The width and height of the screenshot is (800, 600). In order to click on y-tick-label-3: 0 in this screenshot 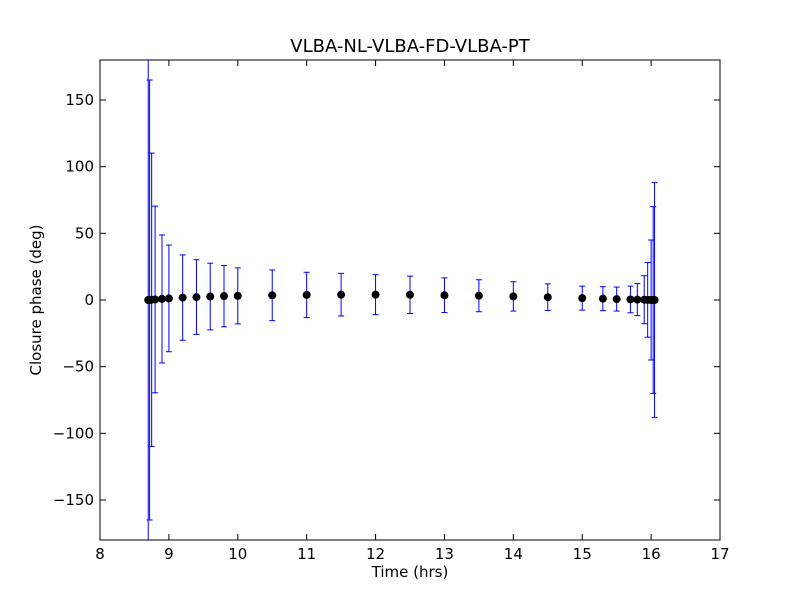, I will do `click(89, 300)`.